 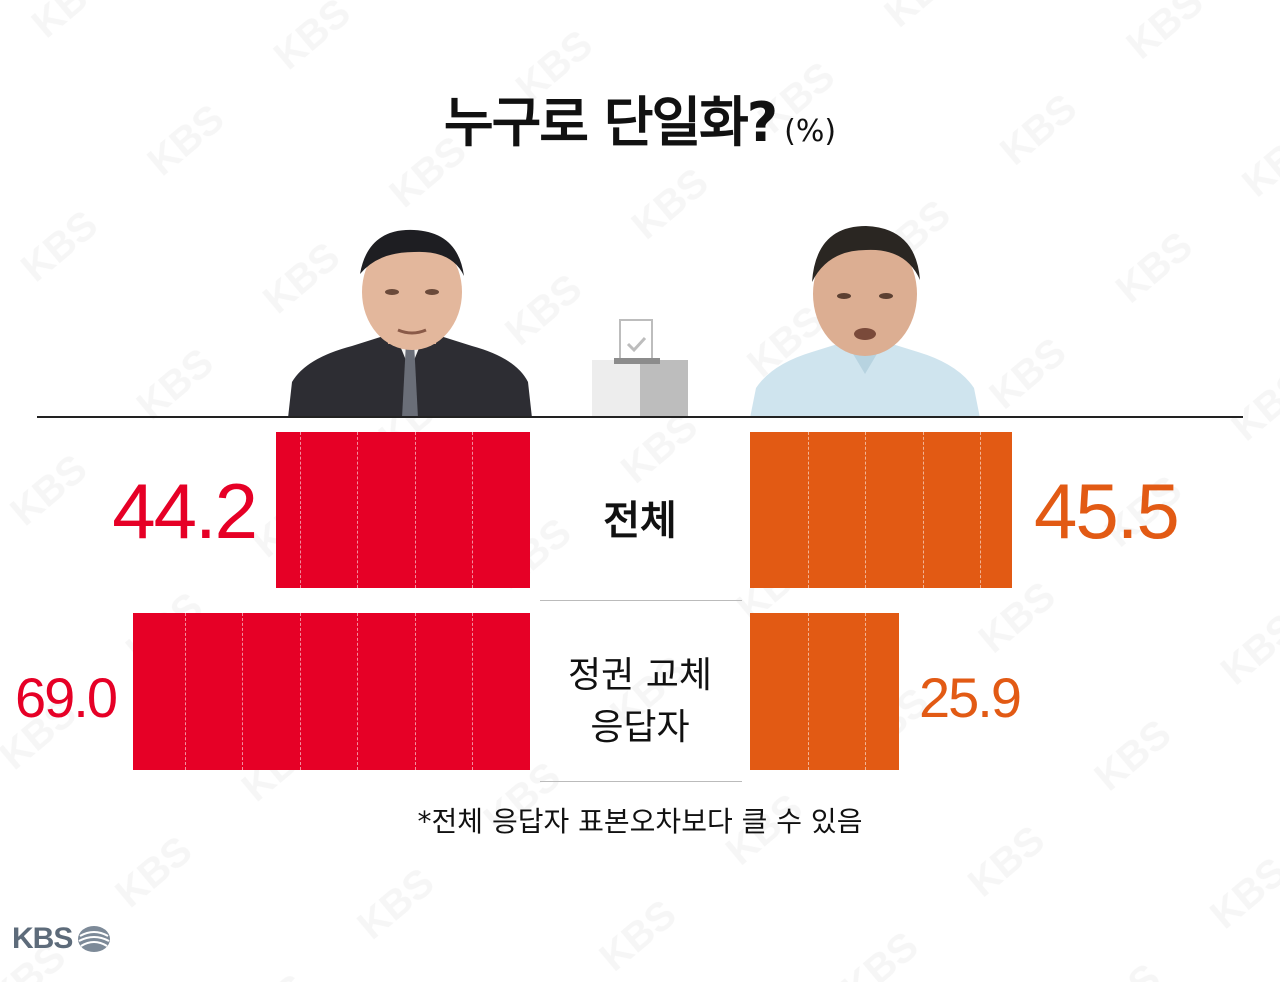 I want to click on kbs-logo-icon, so click(x=94, y=939).